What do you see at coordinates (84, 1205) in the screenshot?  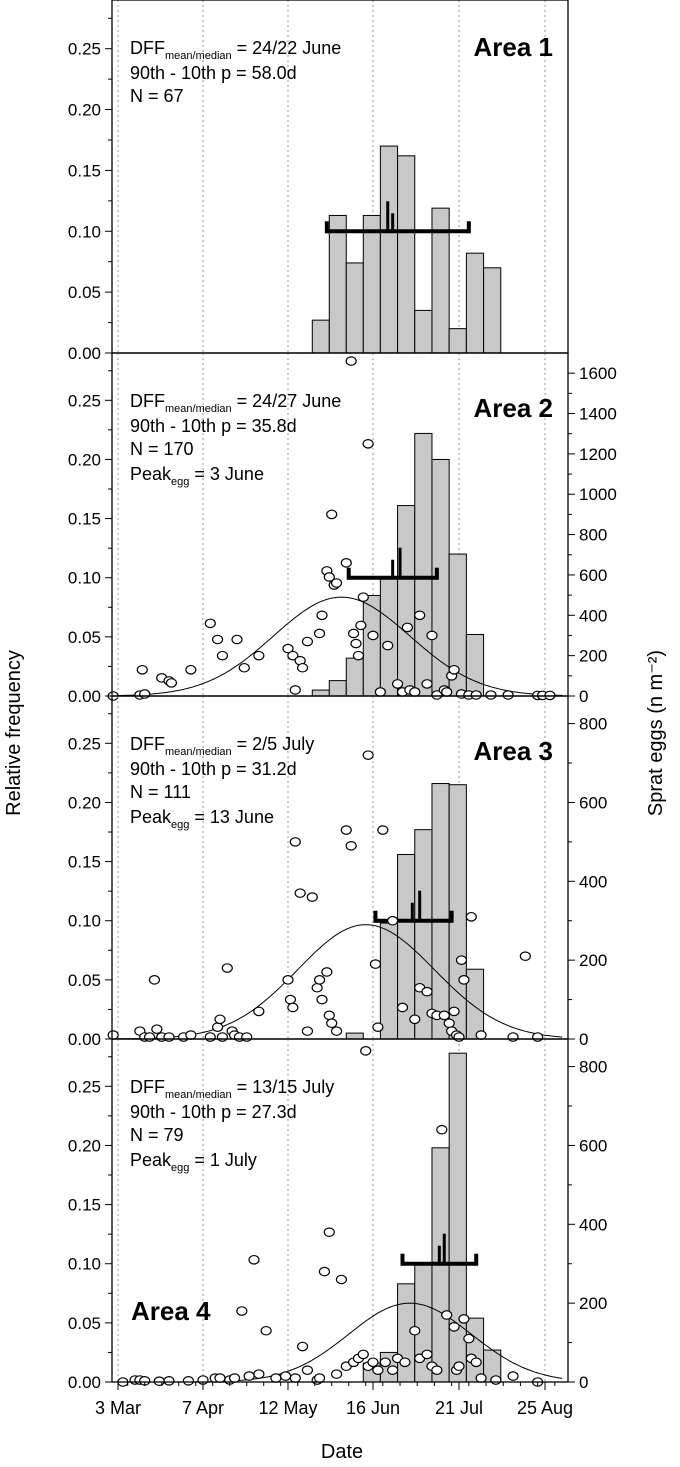 I see `y-tick-label: 0.15` at bounding box center [84, 1205].